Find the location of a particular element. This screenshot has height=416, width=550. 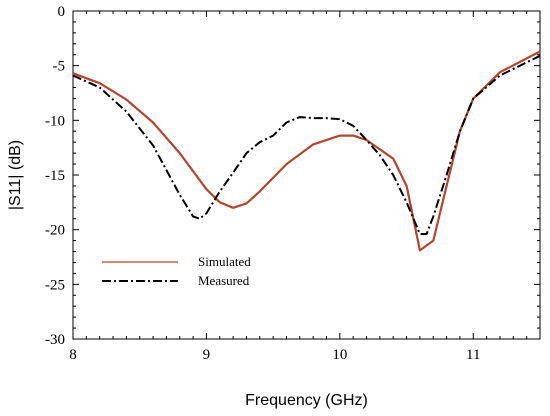

y-axis-title: |S11| (dB) is located at coordinates (15, 175).